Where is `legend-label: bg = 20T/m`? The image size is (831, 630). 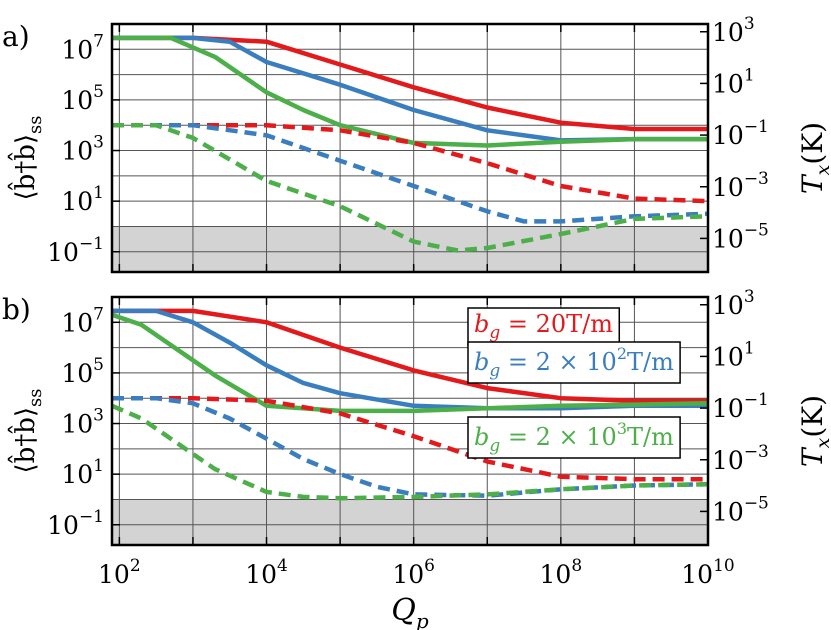 legend-label: bg = 20T/m is located at coordinates (543, 326).